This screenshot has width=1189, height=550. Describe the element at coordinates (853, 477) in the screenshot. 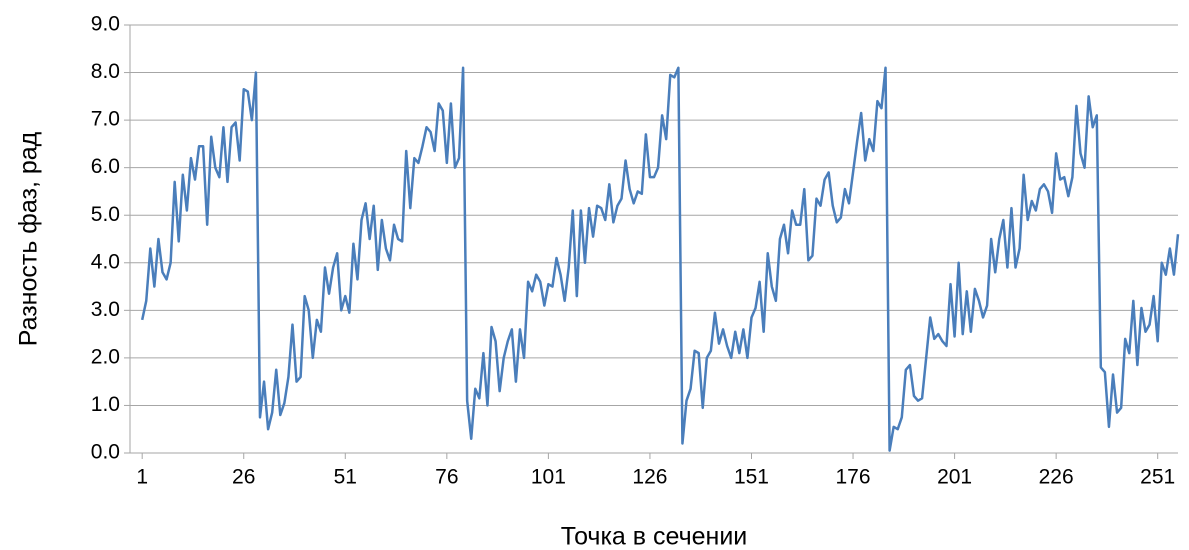

I see `x-tick-label: 176` at that location.